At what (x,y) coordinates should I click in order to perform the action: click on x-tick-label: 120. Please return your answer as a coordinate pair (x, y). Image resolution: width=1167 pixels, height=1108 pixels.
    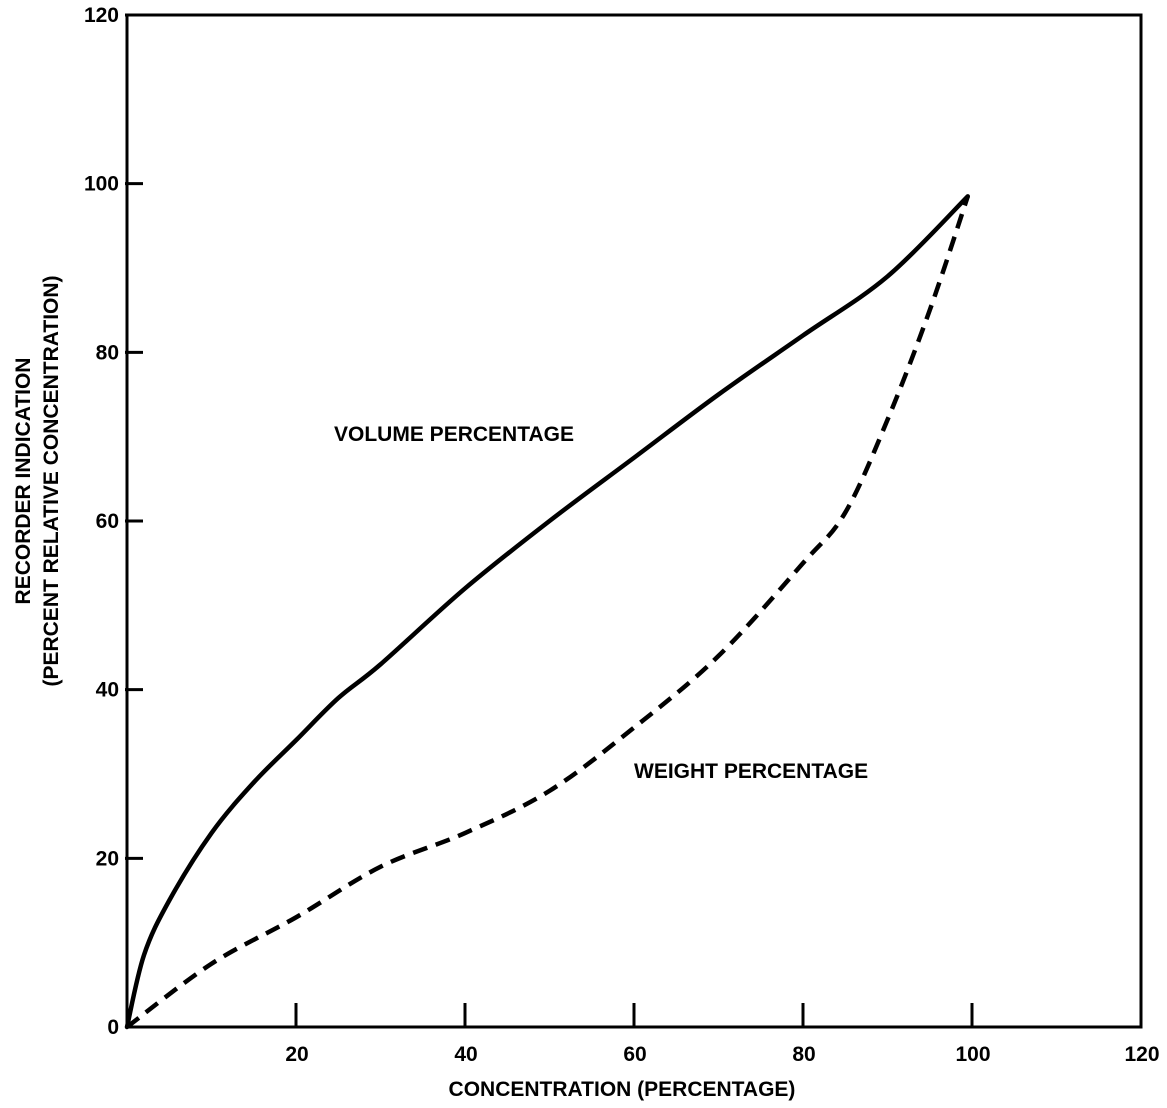
    Looking at the image, I should click on (1141, 1054).